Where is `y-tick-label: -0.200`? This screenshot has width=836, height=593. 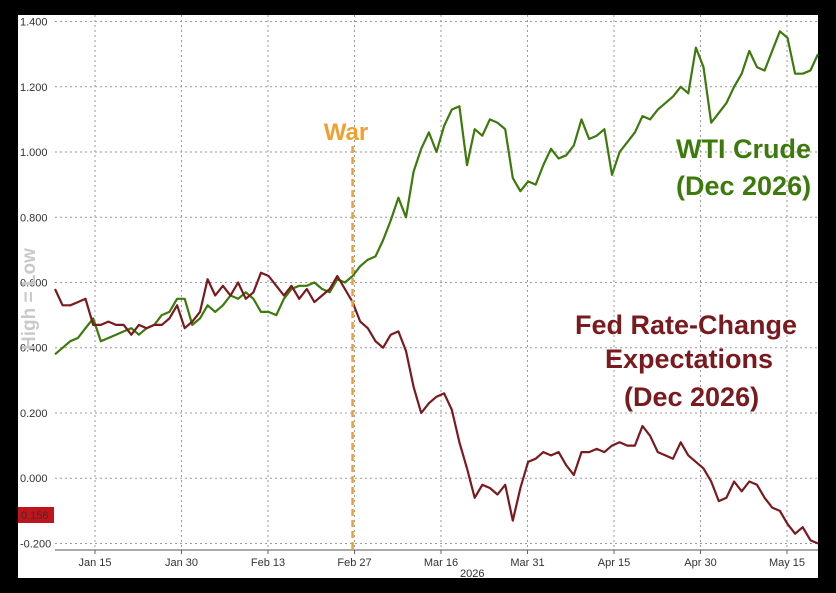 y-tick-label: -0.200 is located at coordinates (35, 544).